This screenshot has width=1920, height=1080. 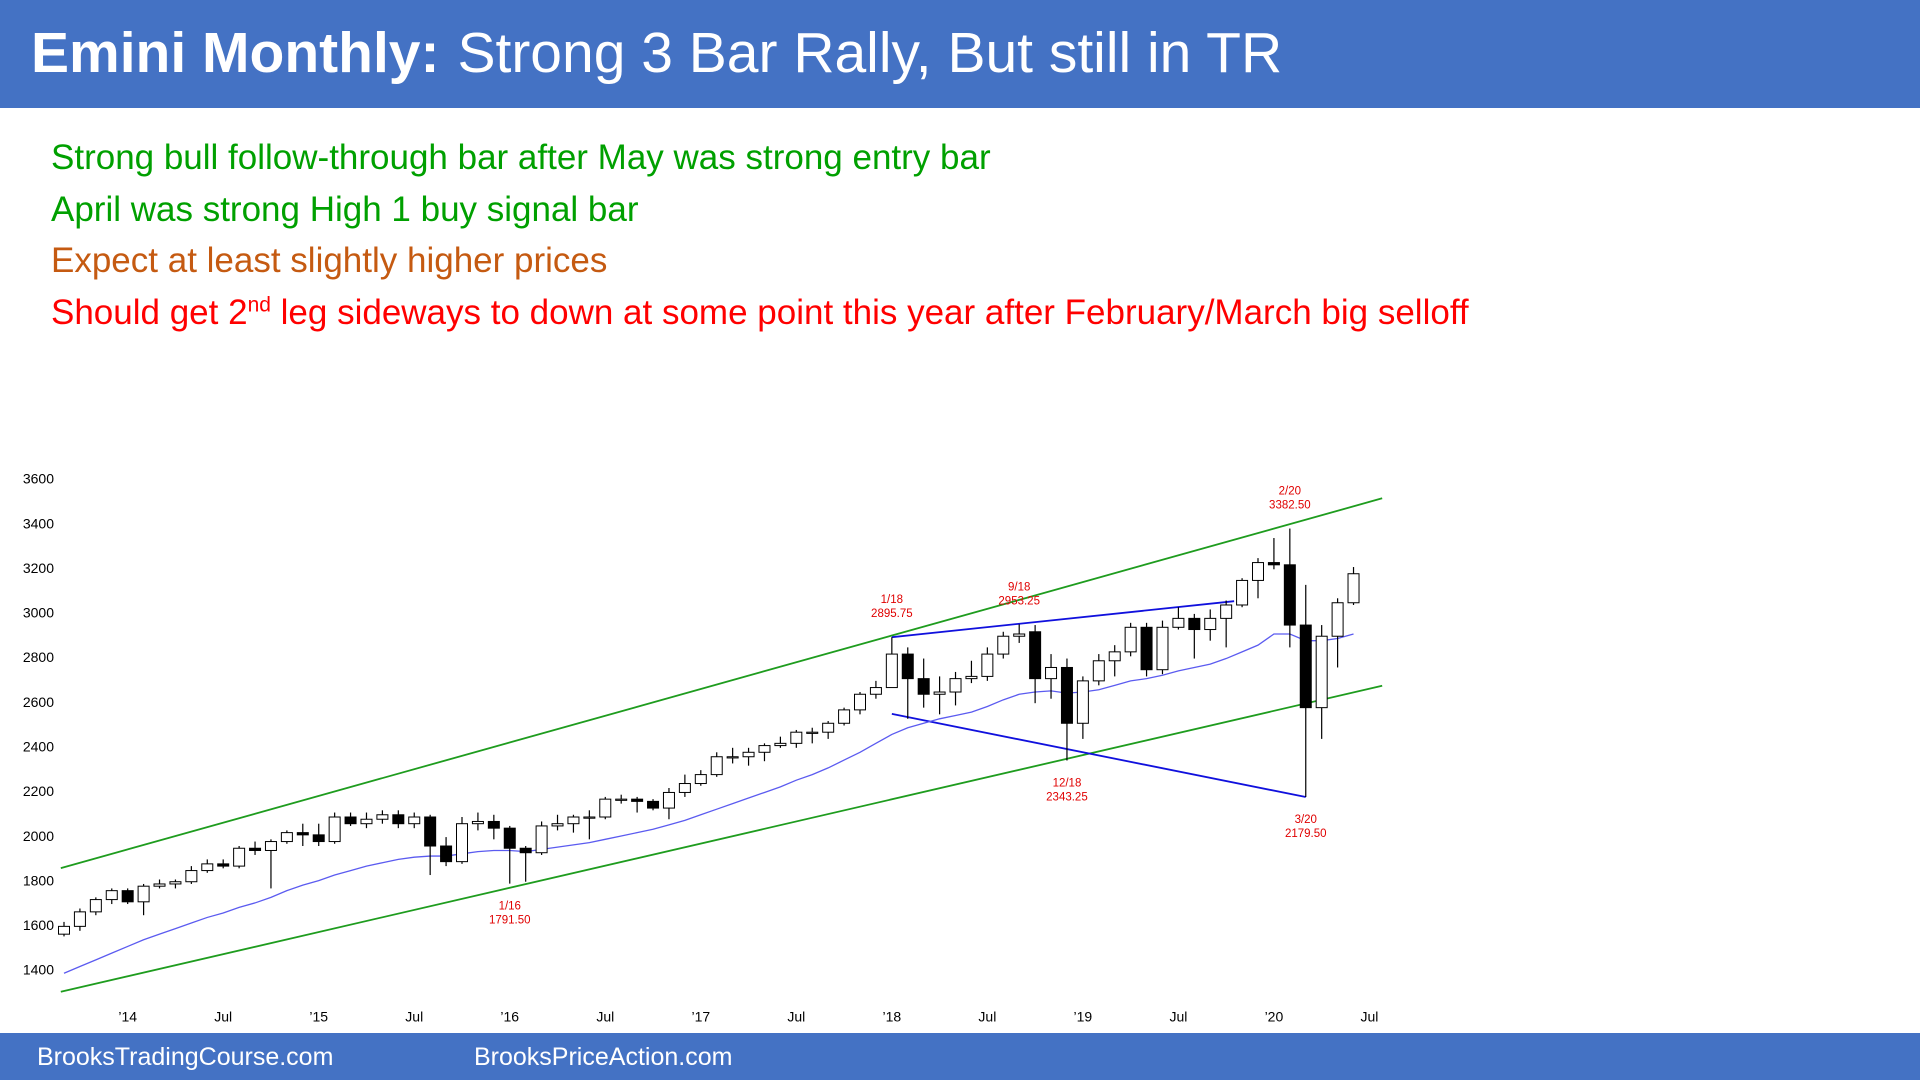 I want to click on x-tick-label: ’14, so click(x=127, y=1017).